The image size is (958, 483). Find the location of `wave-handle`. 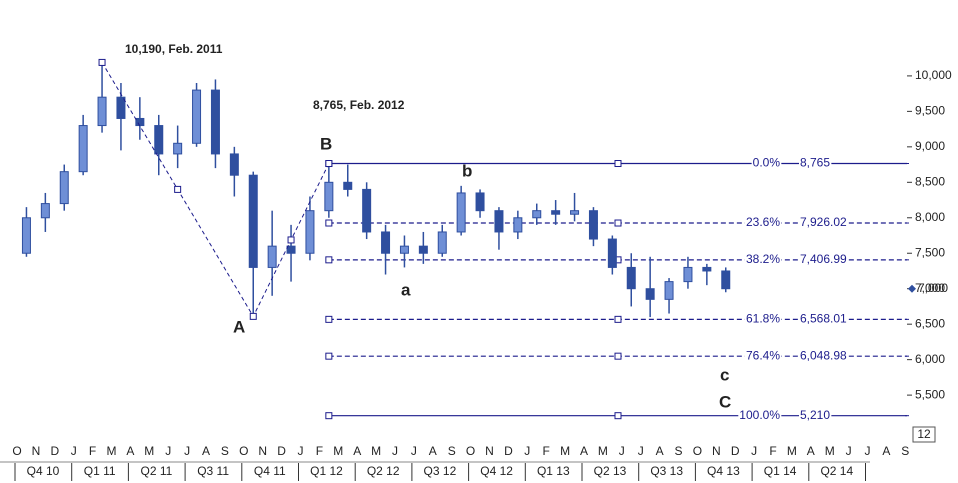

wave-handle is located at coordinates (329, 164).